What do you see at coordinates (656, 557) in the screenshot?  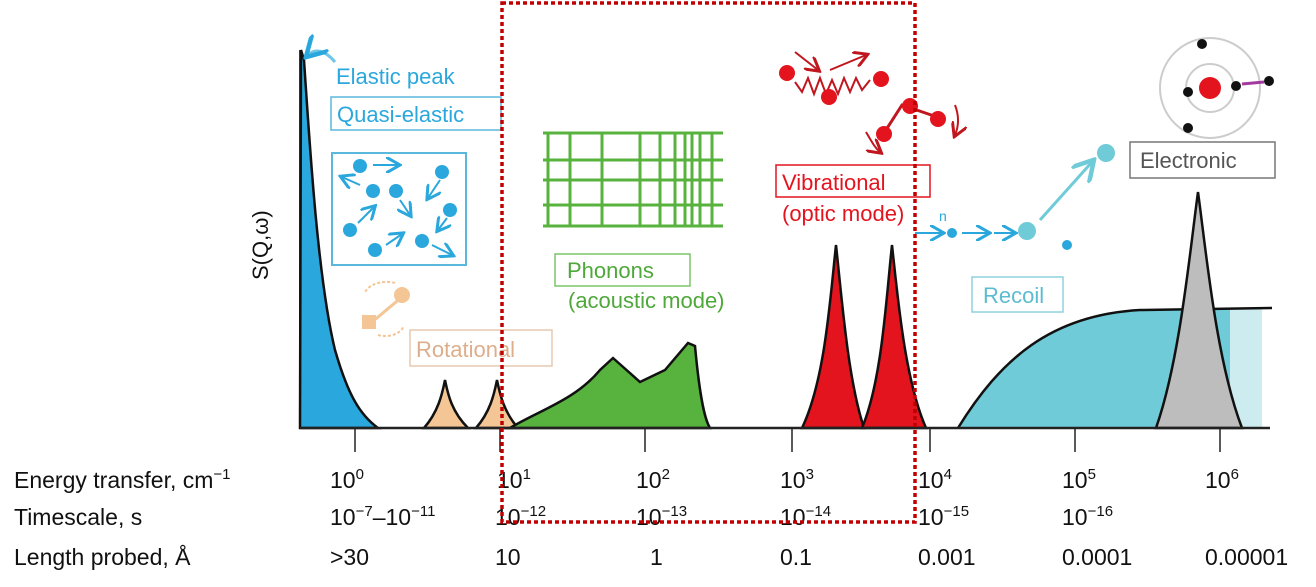 I see `length-value: 1` at bounding box center [656, 557].